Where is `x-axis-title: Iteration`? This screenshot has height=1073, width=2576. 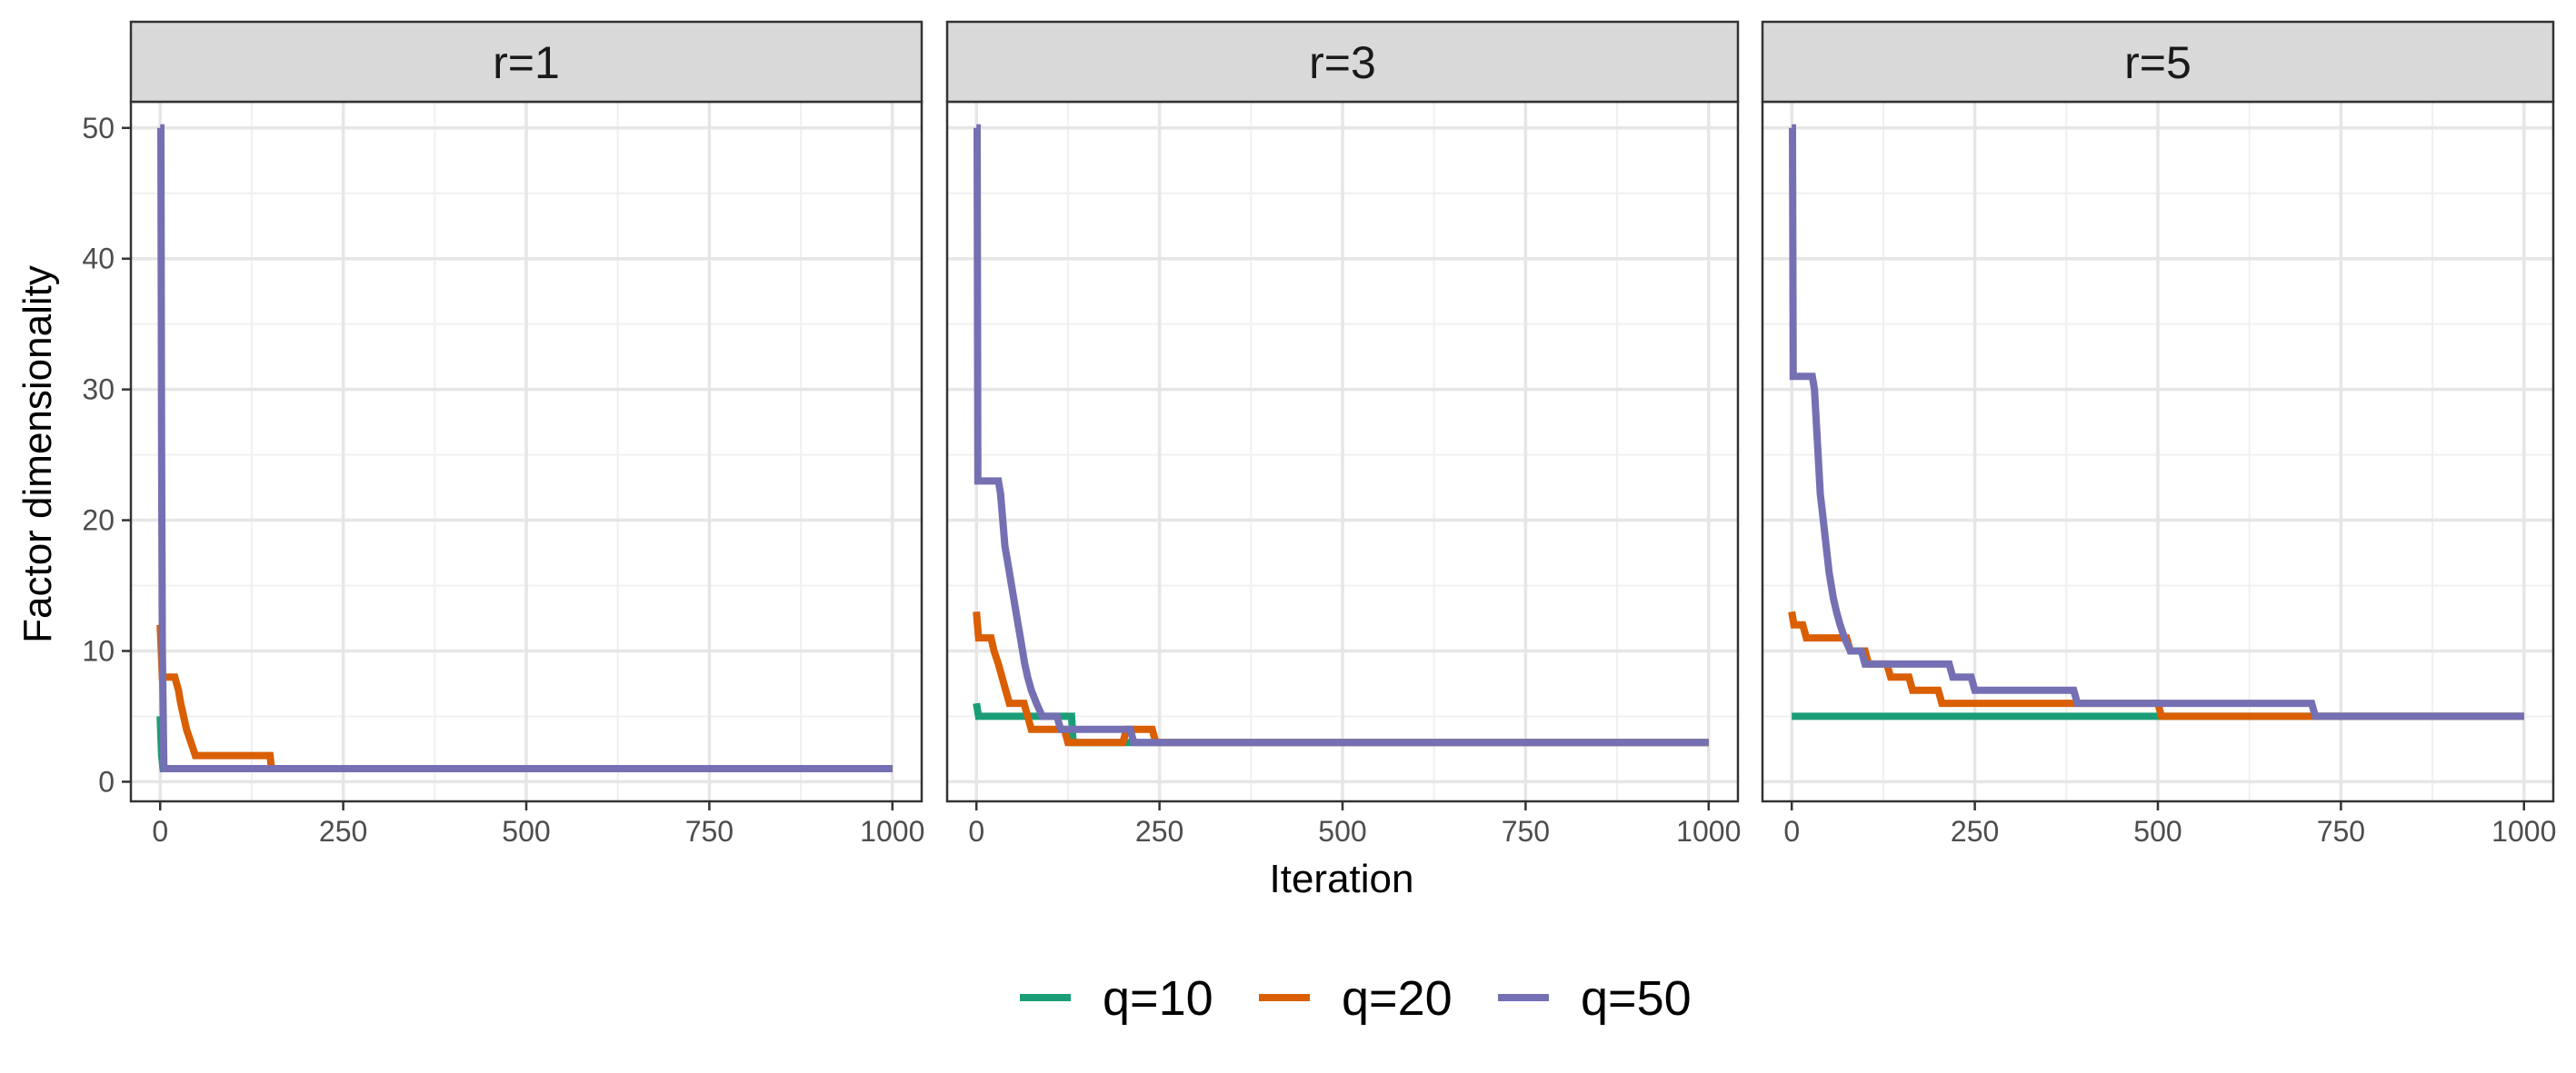 x-axis-title: Iteration is located at coordinates (1342, 879).